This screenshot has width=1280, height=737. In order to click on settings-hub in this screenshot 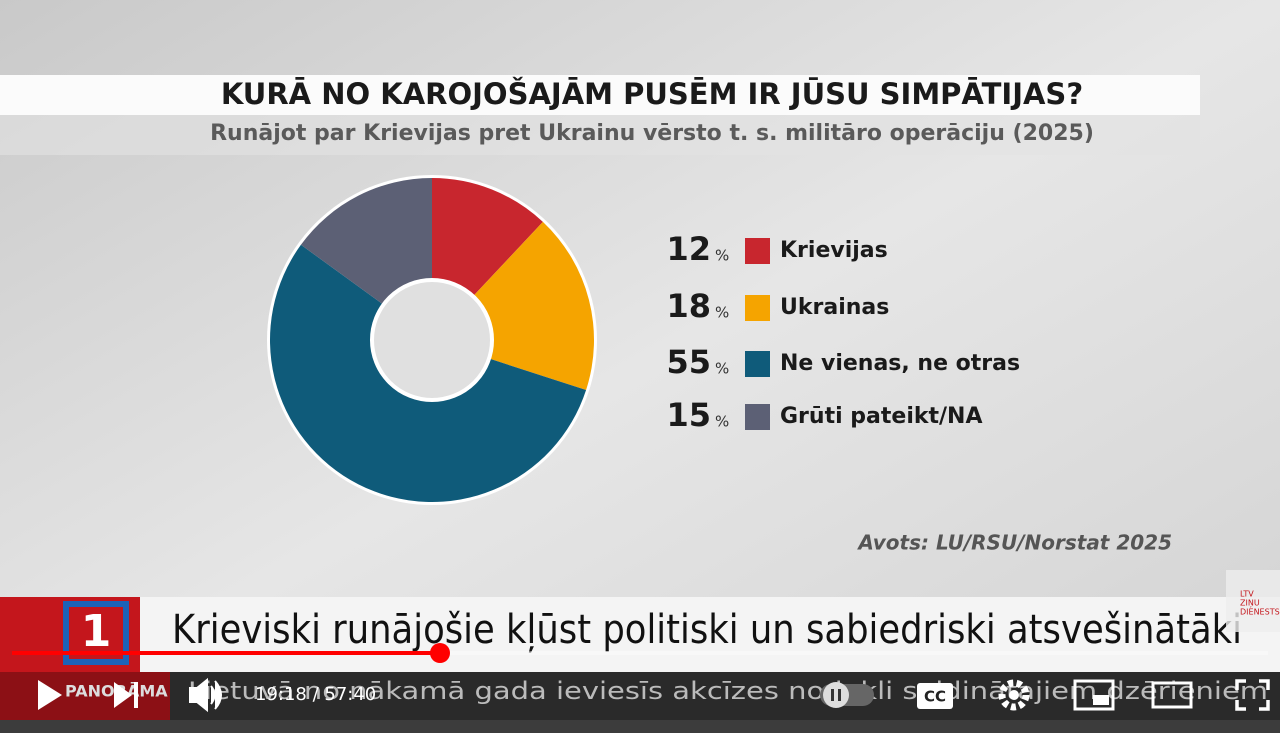, I will do `click(1014, 695)`.